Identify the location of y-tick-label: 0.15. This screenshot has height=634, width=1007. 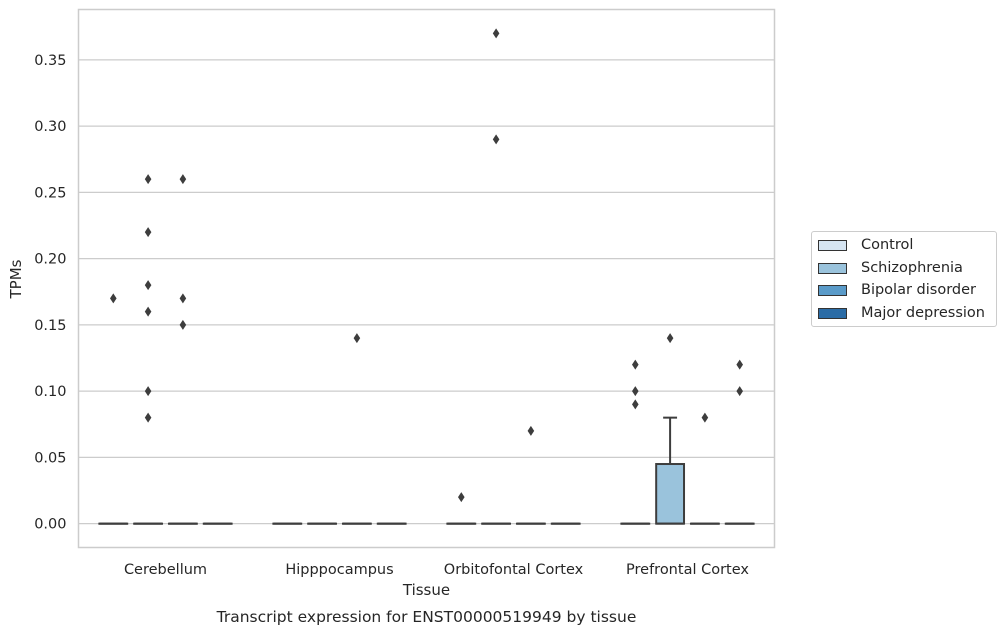
(50, 326).